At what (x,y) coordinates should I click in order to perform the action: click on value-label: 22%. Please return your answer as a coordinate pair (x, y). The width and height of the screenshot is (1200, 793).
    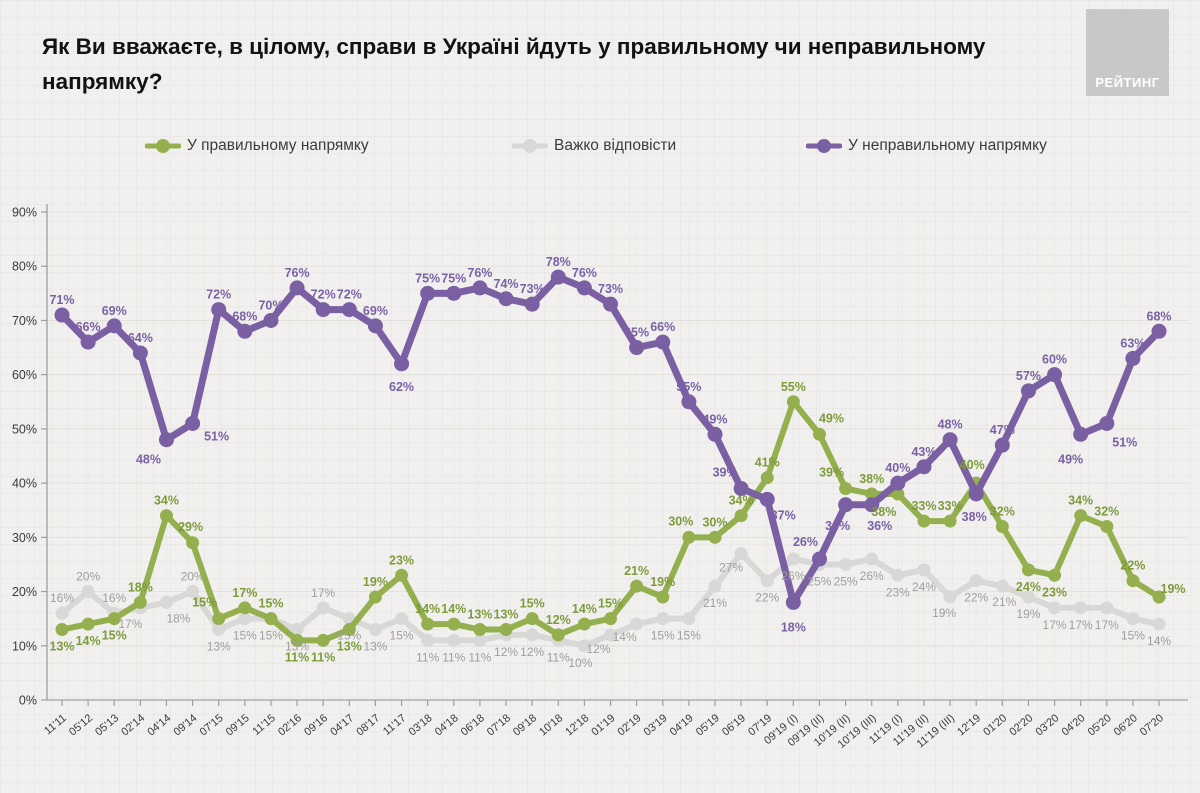
    Looking at the image, I should click on (976, 598).